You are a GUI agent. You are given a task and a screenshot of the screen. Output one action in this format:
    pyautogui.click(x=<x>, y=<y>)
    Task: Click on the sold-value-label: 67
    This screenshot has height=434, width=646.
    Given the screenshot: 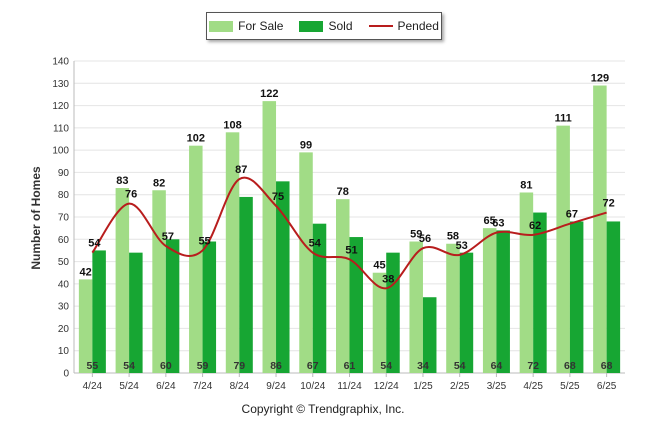 What is the action you would take?
    pyautogui.click(x=313, y=366)
    